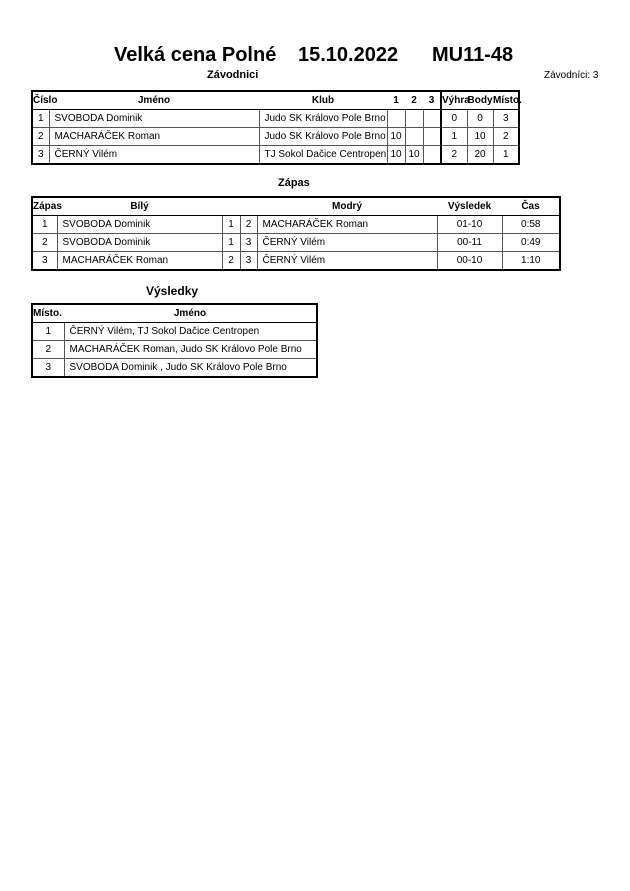  Describe the element at coordinates (531, 242) in the screenshot. I see `table-cell: 0:49` at that location.